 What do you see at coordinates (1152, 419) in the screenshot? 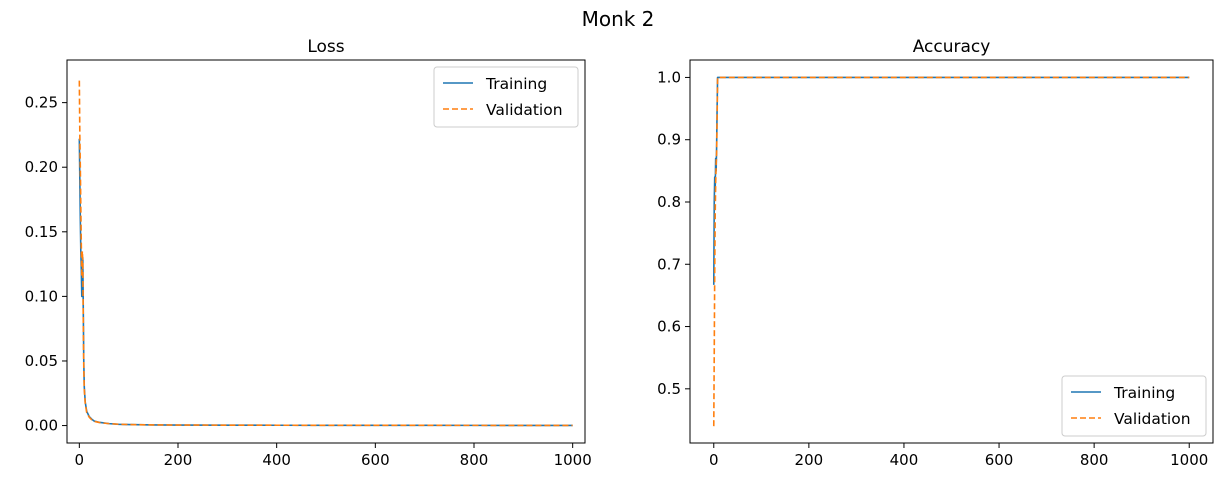
I see `accuracy-legend-validation-label: Validation` at bounding box center [1152, 419].